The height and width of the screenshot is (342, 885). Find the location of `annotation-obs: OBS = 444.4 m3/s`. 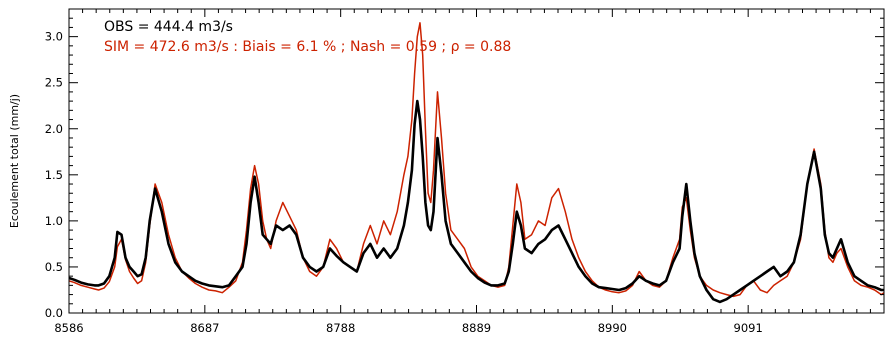

annotation-obs: OBS = 444.4 m3/s is located at coordinates (168, 27).